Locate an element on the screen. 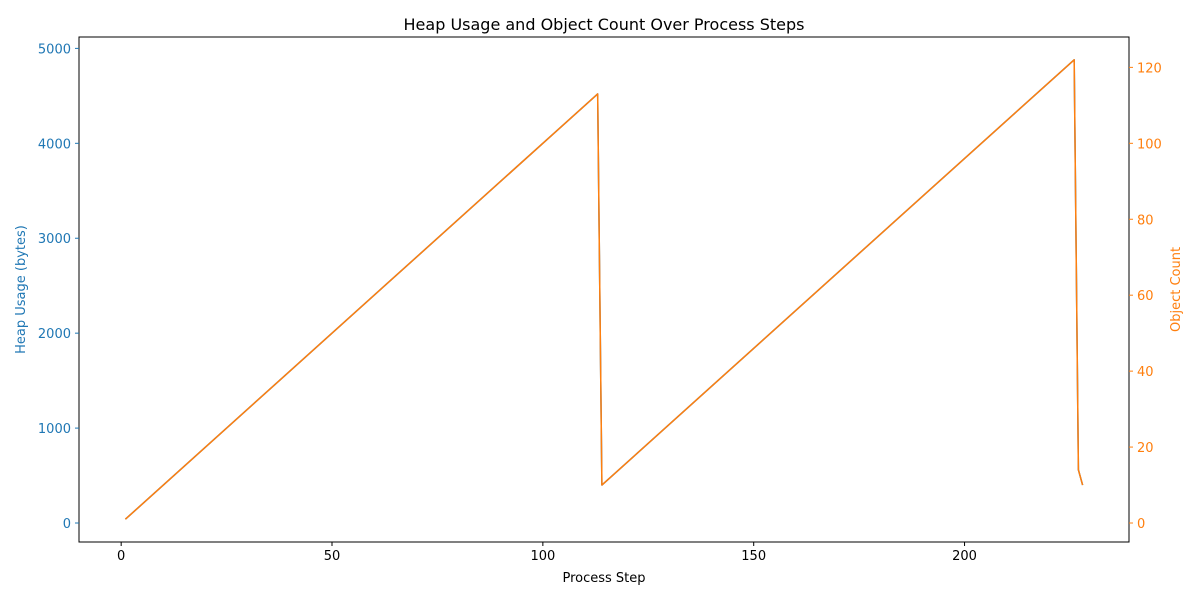 Image resolution: width=1200 pixels, height=600 pixels. left-tick-label: 4000 is located at coordinates (54, 144).